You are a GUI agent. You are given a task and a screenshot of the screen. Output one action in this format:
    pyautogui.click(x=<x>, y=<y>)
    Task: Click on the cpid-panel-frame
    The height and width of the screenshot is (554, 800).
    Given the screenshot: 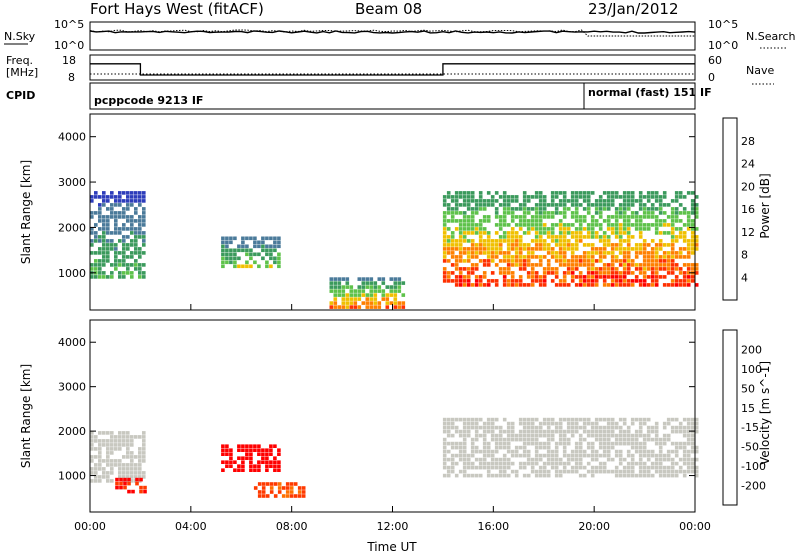 What is the action you would take?
    pyautogui.click(x=392, y=96)
    